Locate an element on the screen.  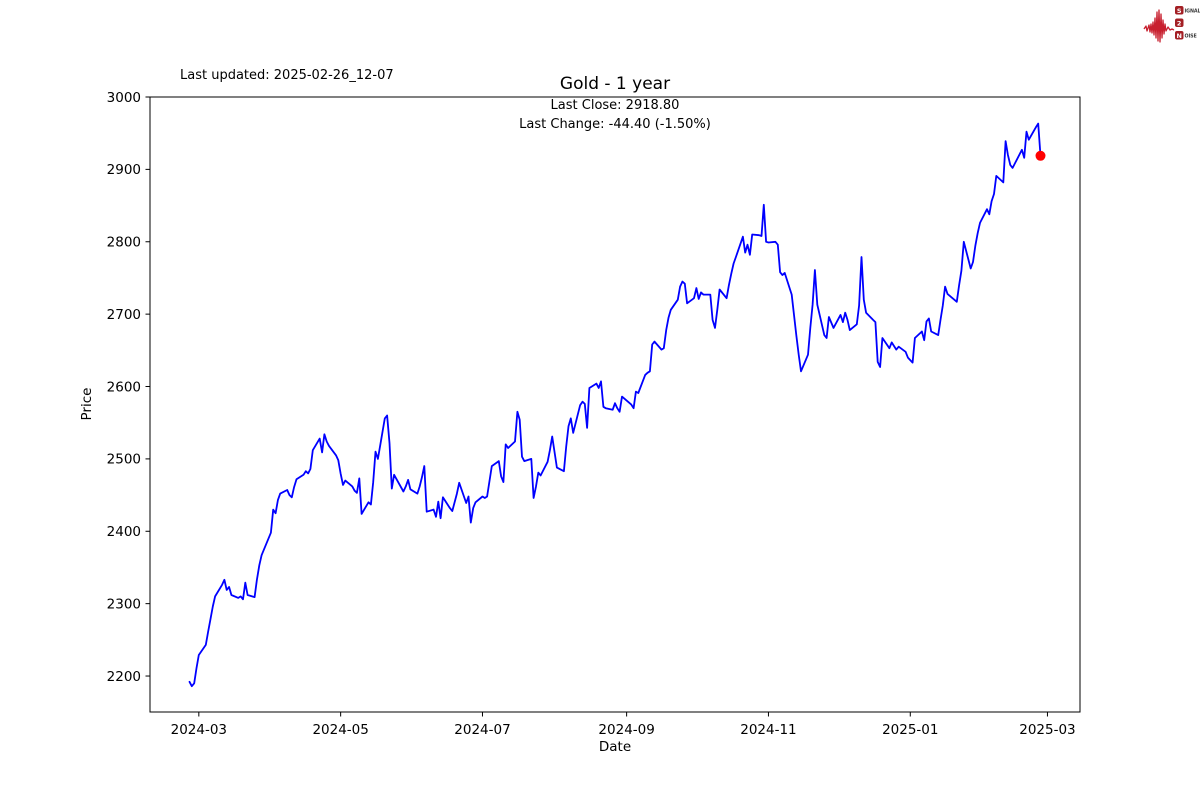
y-tick-label: 2700 is located at coordinates (124, 315).